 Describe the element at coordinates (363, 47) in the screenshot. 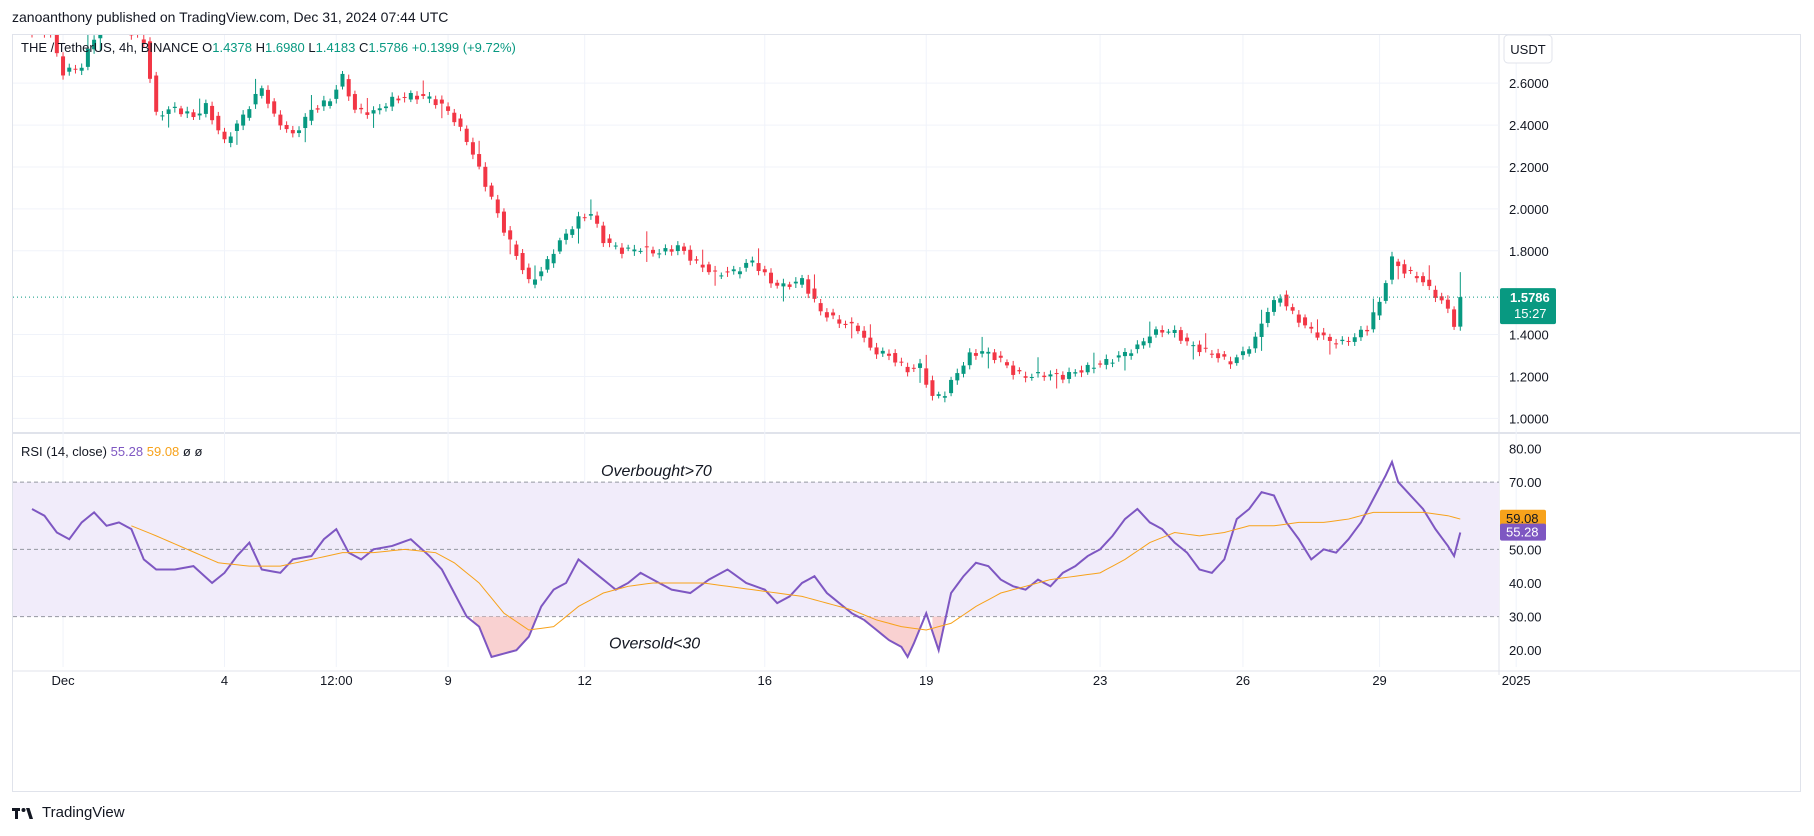

I see `ohlc-c-label: C` at that location.